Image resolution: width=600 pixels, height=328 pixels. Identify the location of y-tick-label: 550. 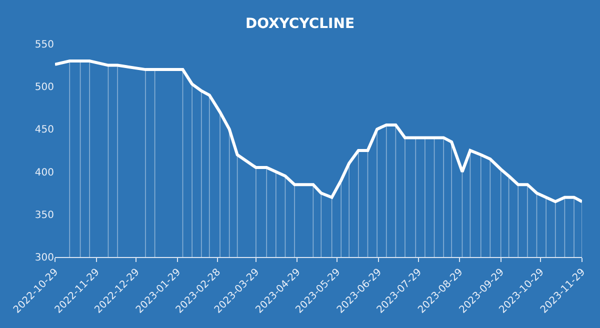
(44, 45).